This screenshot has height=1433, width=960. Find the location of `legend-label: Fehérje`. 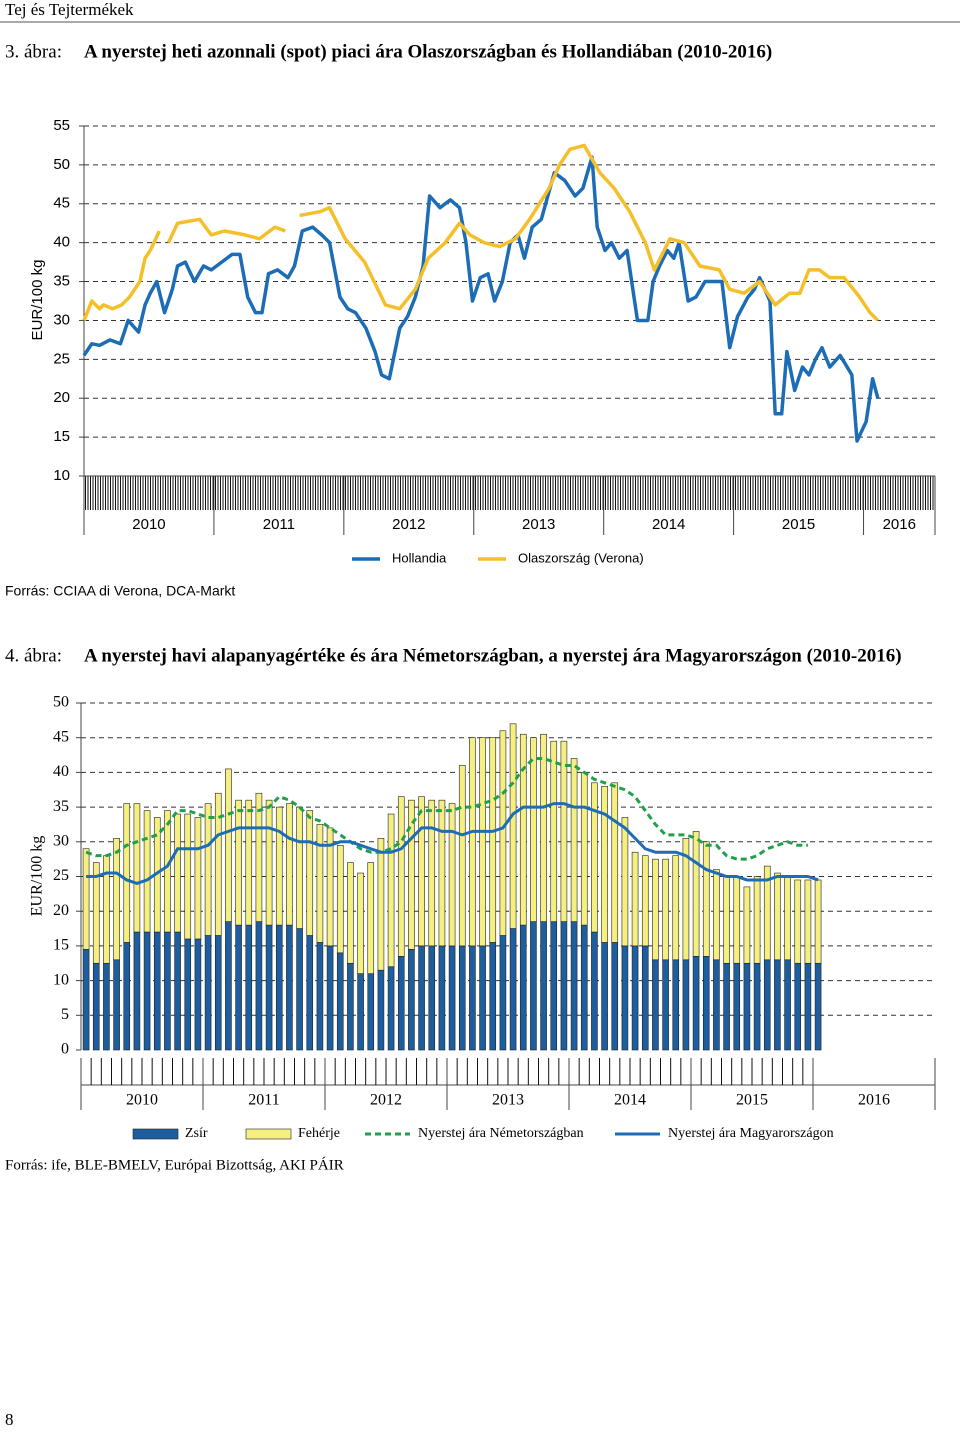

legend-label: Fehérje is located at coordinates (319, 1133).